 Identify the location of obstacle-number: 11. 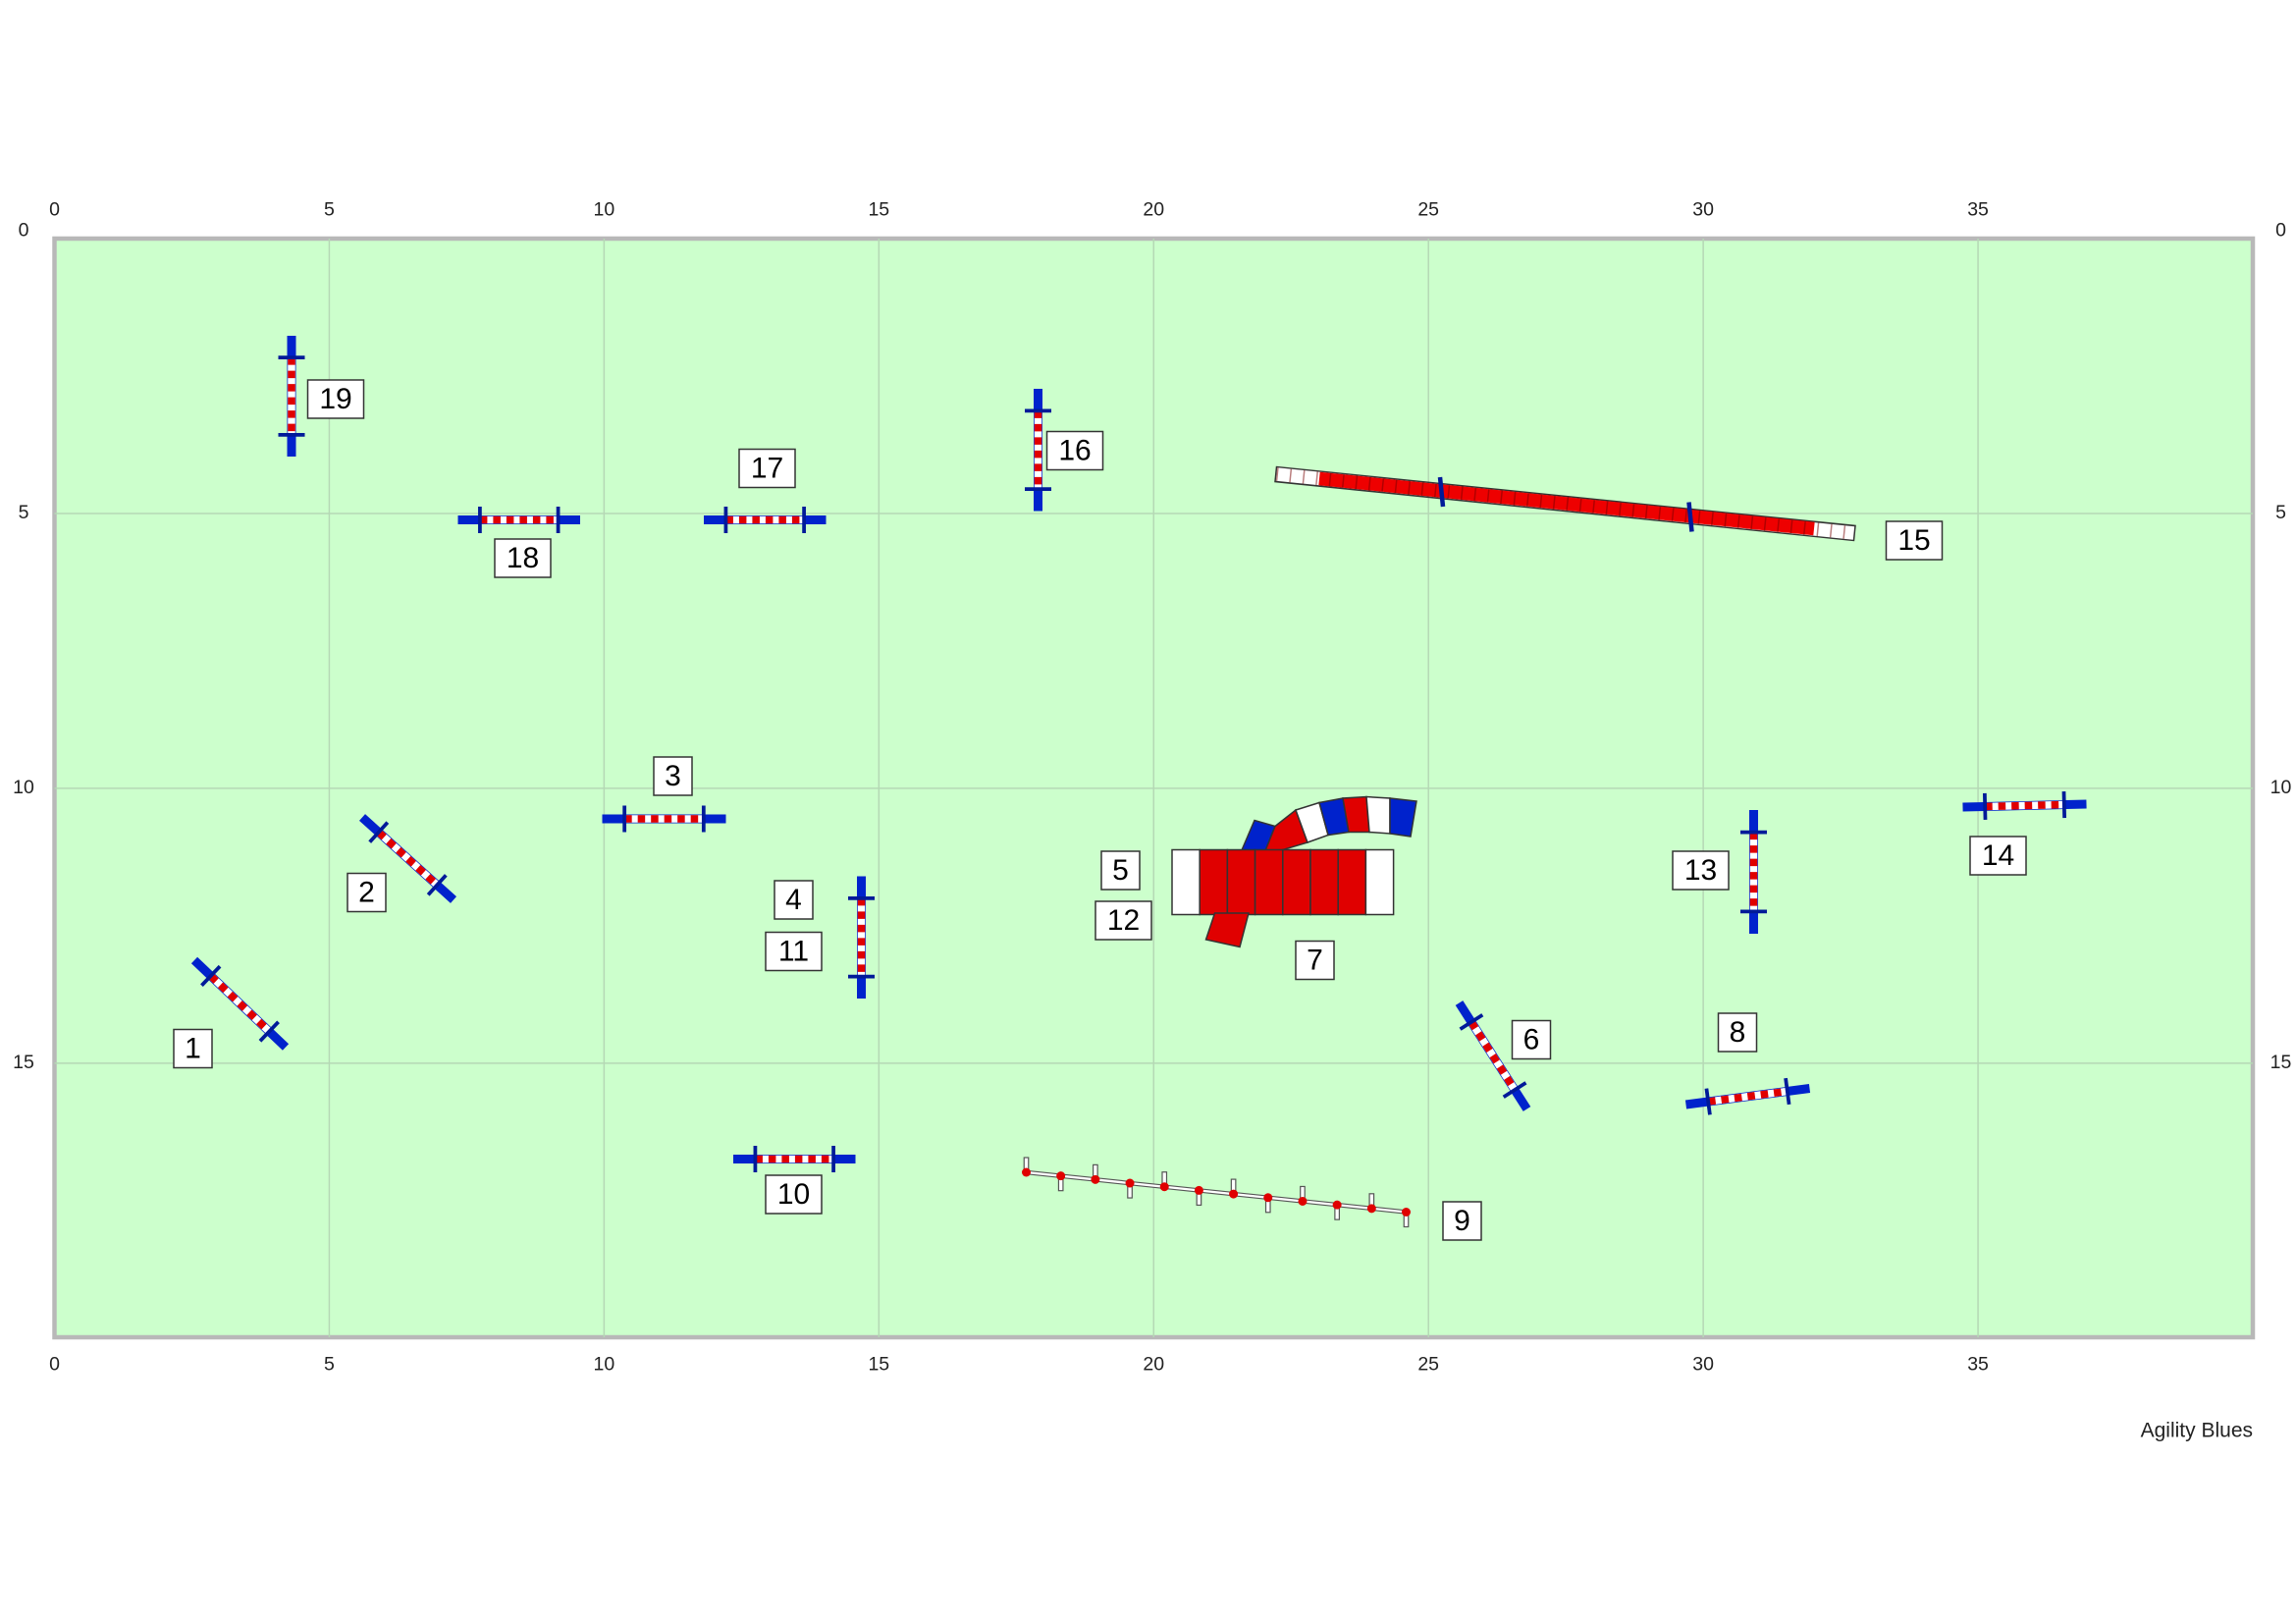
(793, 951).